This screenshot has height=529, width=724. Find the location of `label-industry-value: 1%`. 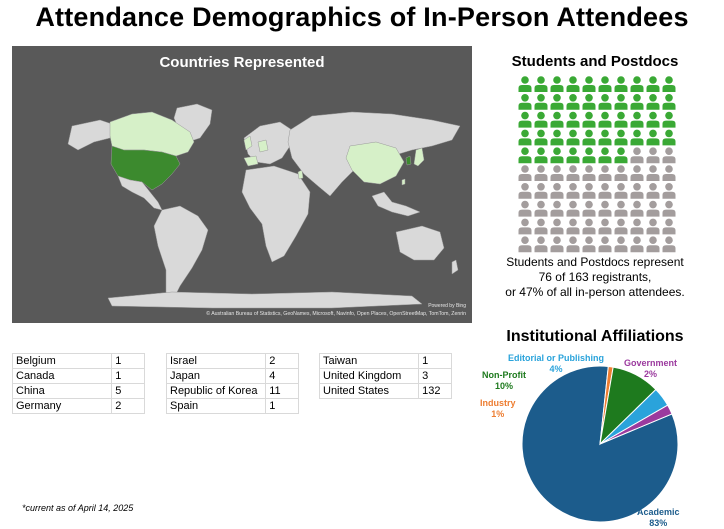

label-industry-value: 1% is located at coordinates (498, 414).